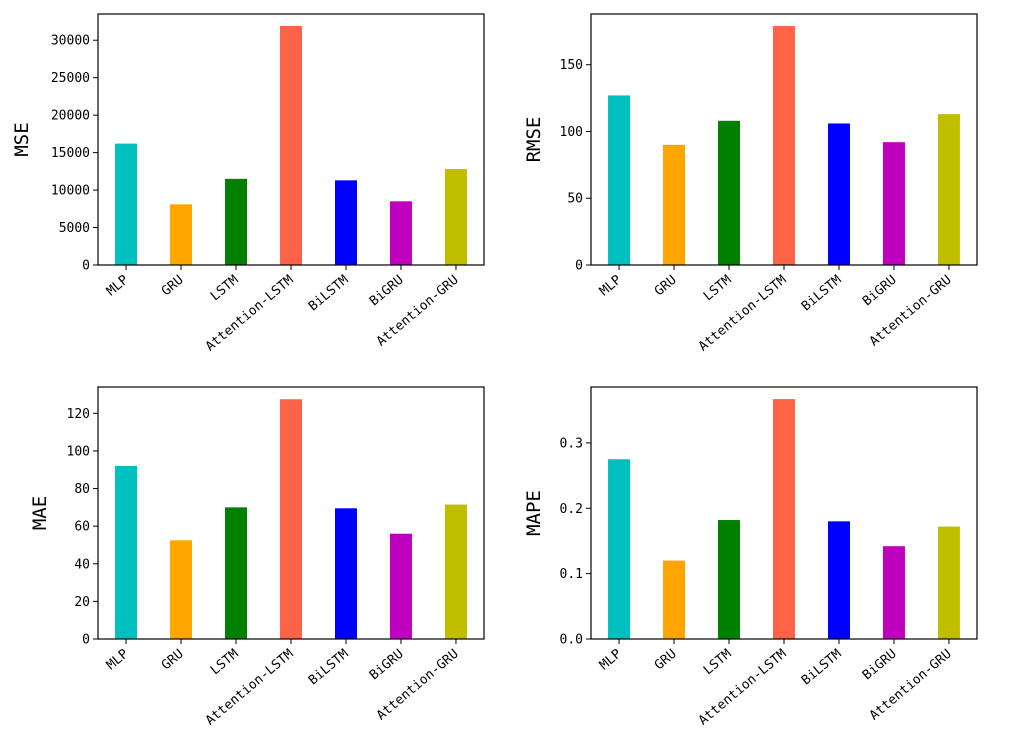  I want to click on mse-ytick-label: 5000, so click(74, 228).